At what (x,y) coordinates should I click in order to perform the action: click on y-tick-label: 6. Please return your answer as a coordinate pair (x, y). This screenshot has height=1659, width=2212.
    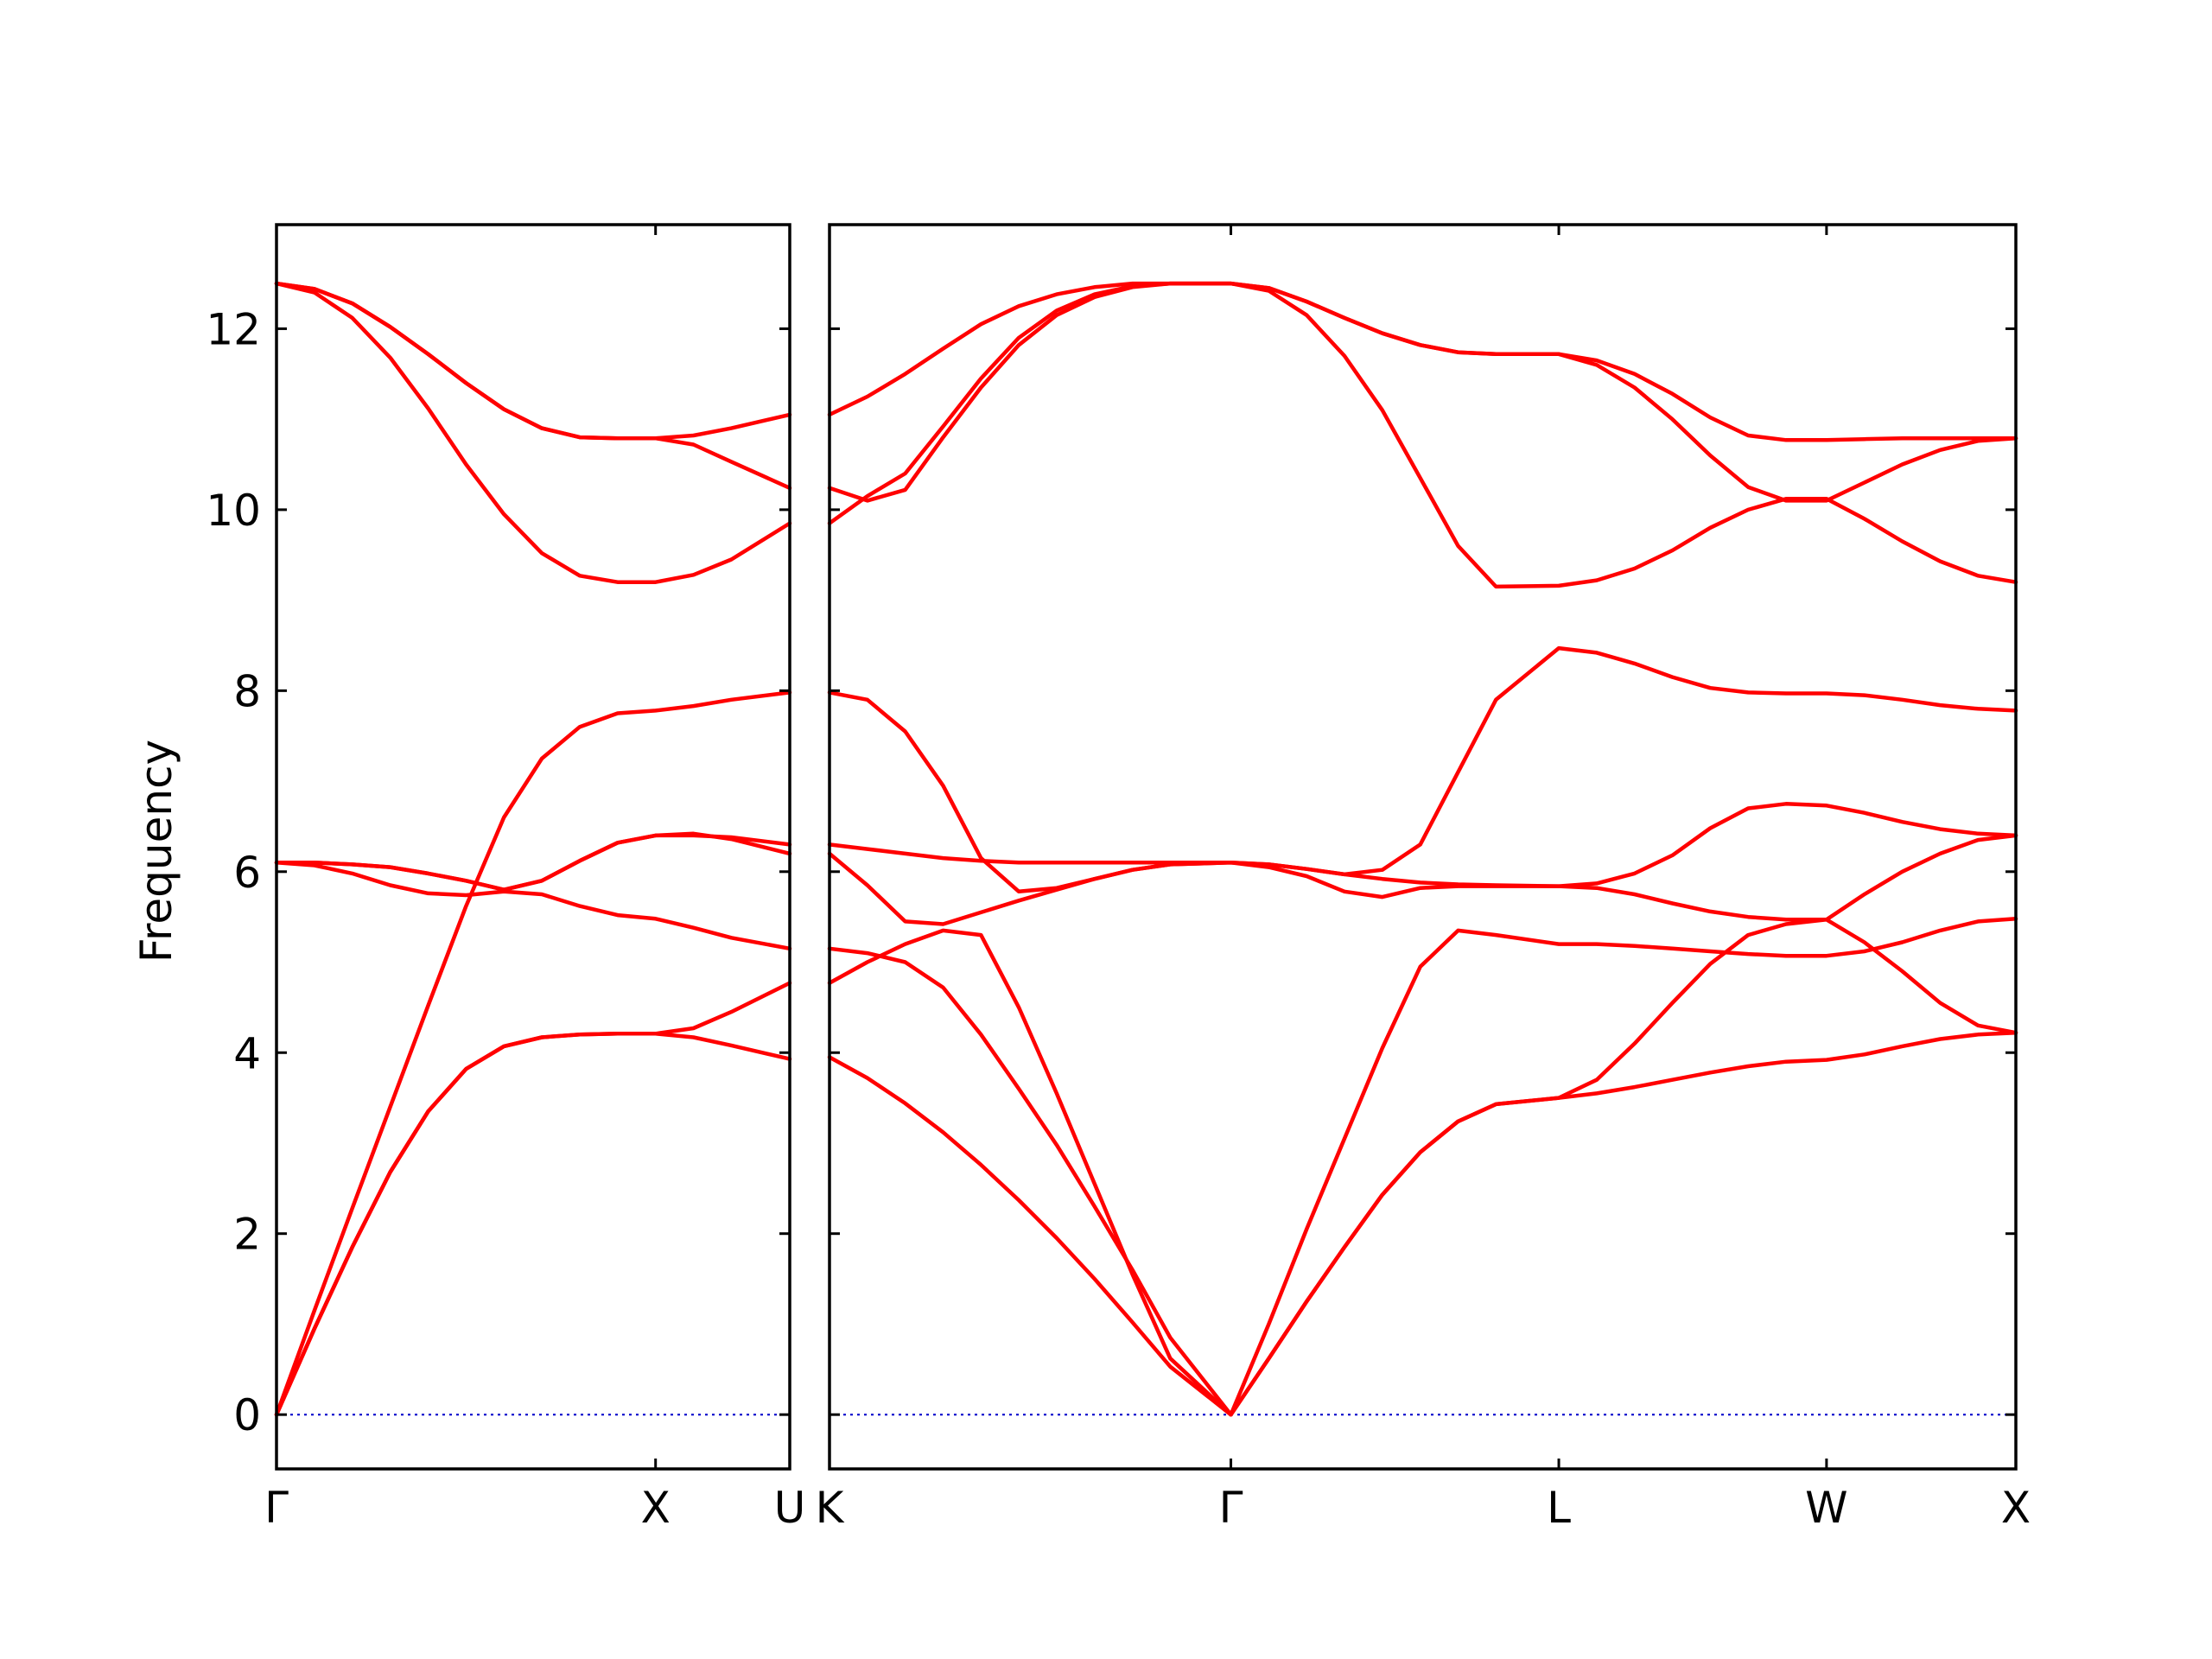
    Looking at the image, I should click on (247, 873).